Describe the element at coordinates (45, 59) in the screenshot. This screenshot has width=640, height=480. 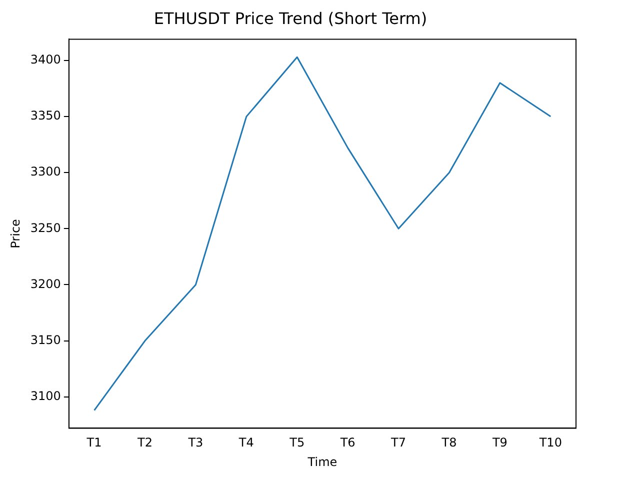
I see `y-tick-label: 3400` at that location.